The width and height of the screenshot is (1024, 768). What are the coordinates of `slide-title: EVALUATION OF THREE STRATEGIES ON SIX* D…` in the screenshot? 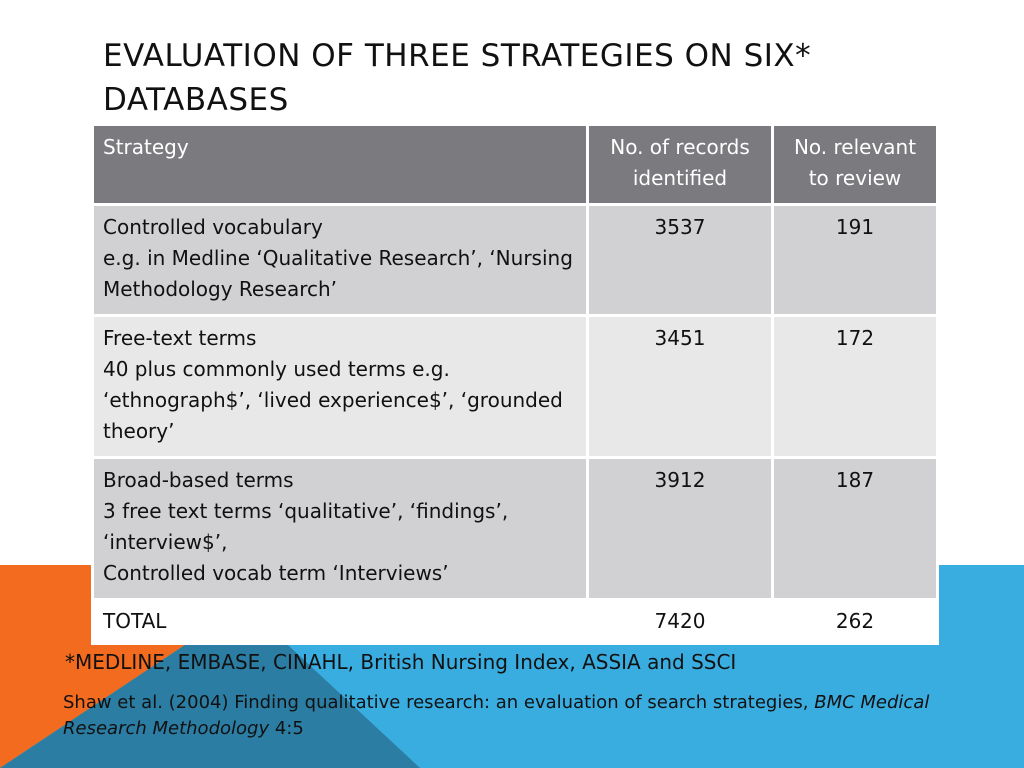 It's located at (457, 78).